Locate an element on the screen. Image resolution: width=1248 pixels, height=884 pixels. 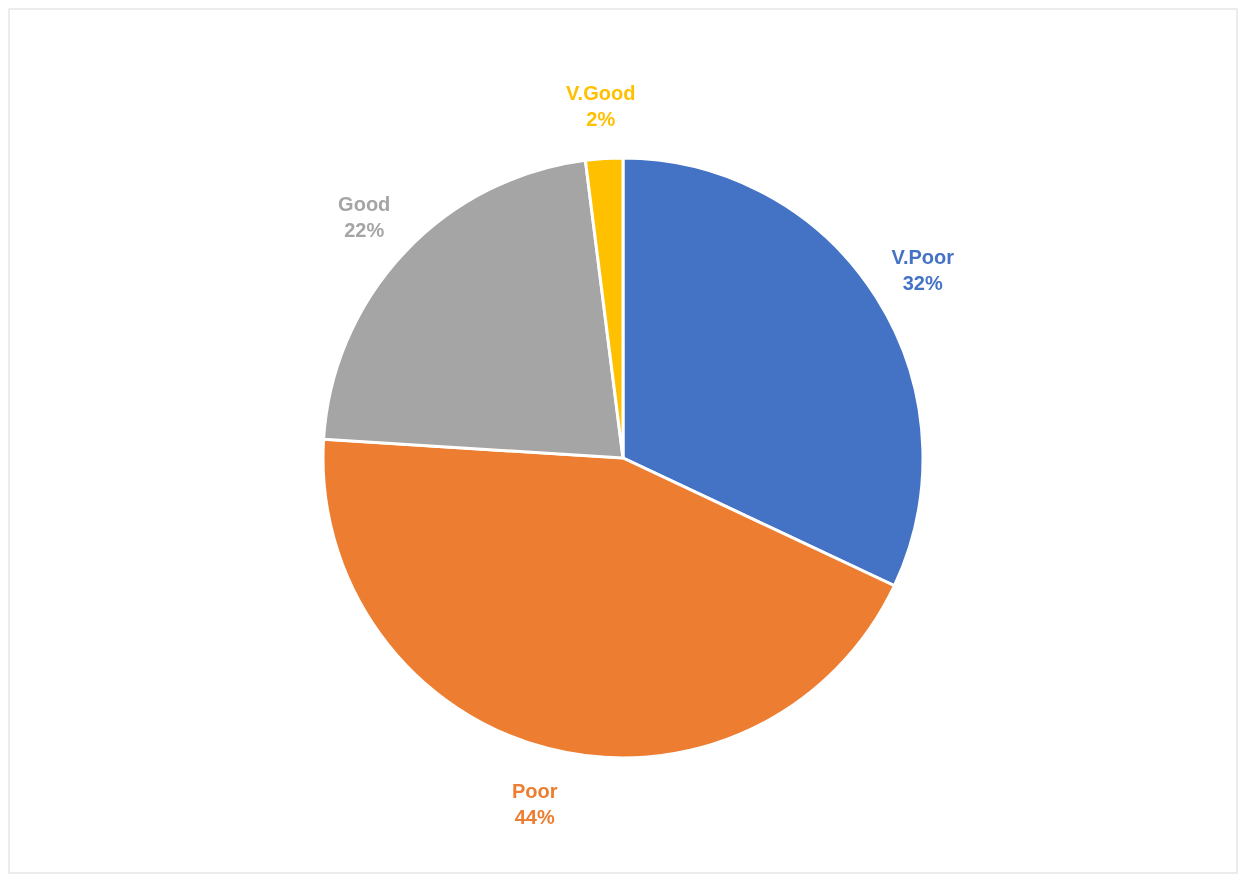
slice-label: V.Poor is located at coordinates (923, 256).